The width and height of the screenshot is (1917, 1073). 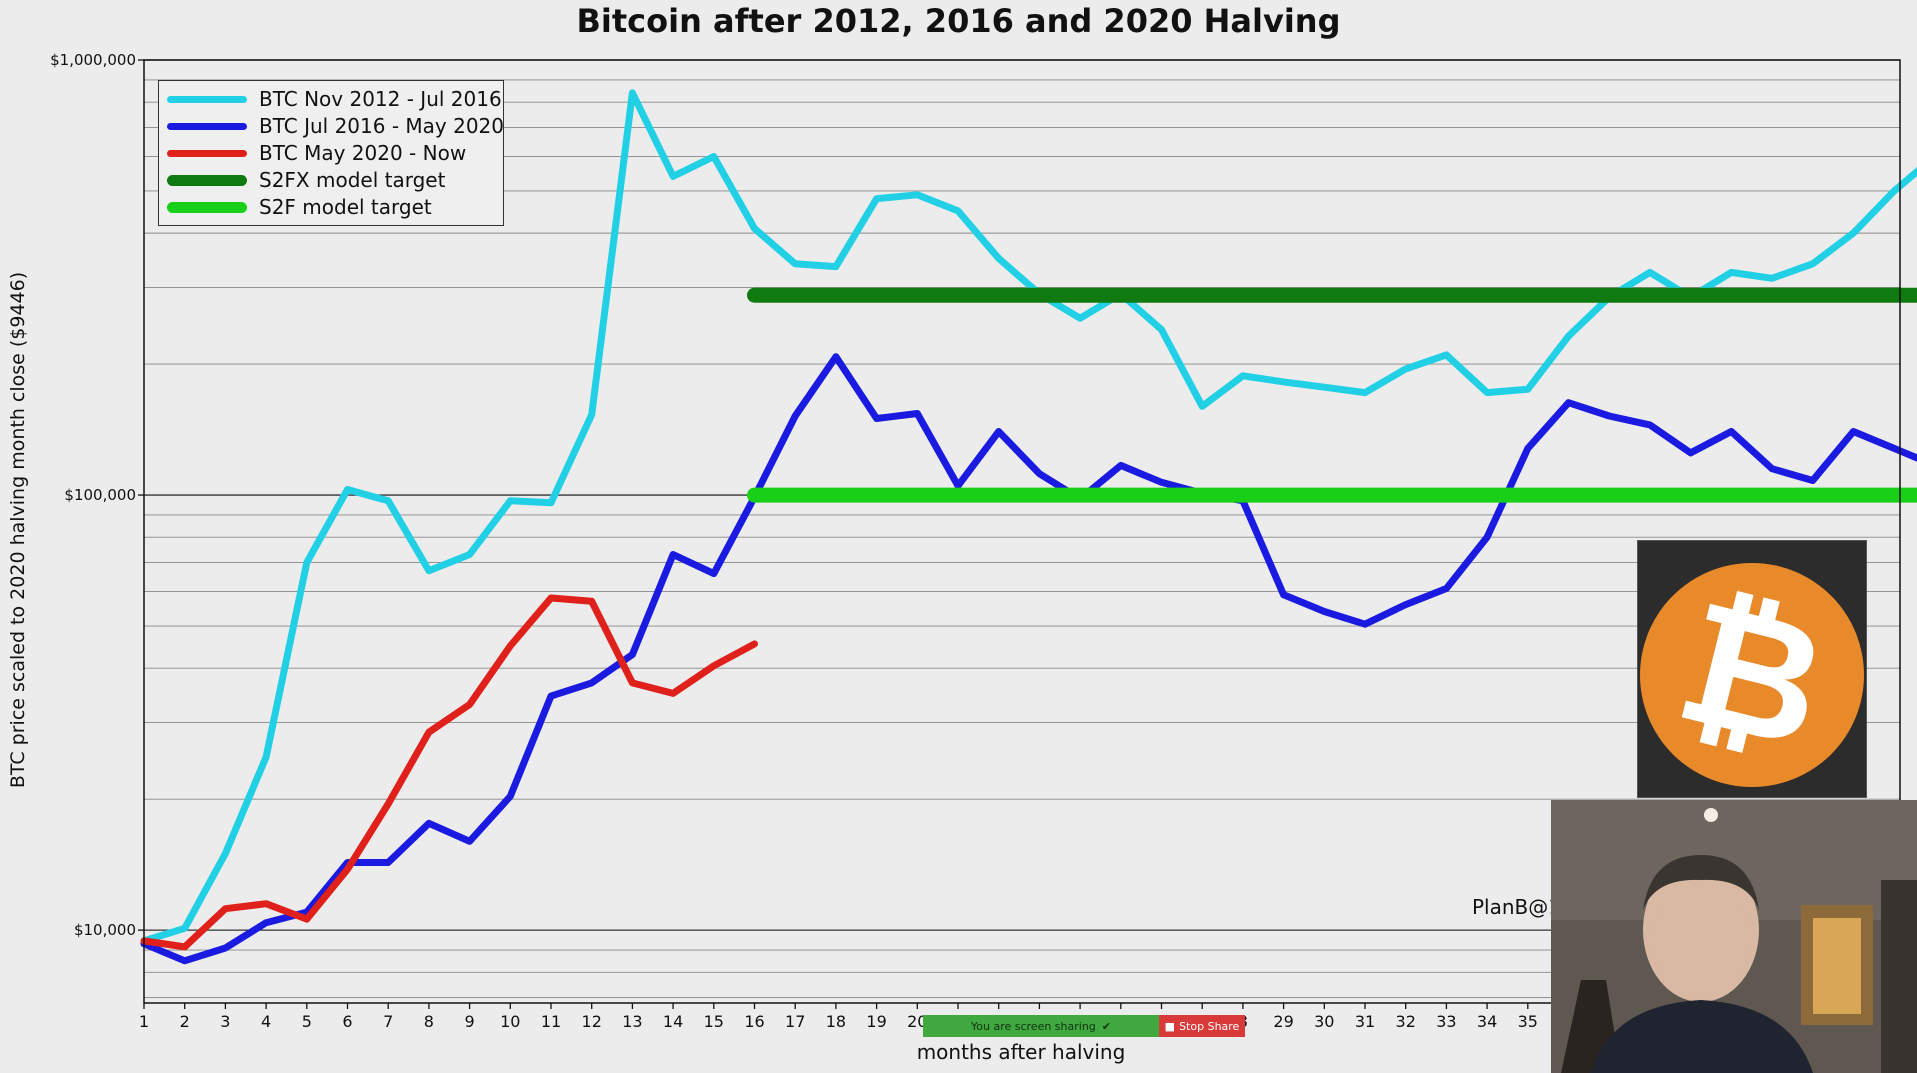 What do you see at coordinates (1033, 1026) in the screenshot?
I see `share-status-text: You are screen sharing` at bounding box center [1033, 1026].